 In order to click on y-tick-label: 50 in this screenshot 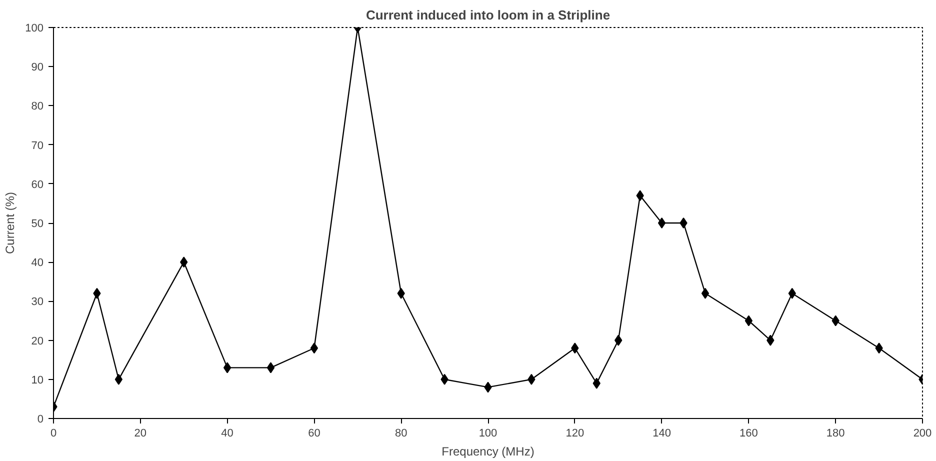, I will do `click(37, 224)`.